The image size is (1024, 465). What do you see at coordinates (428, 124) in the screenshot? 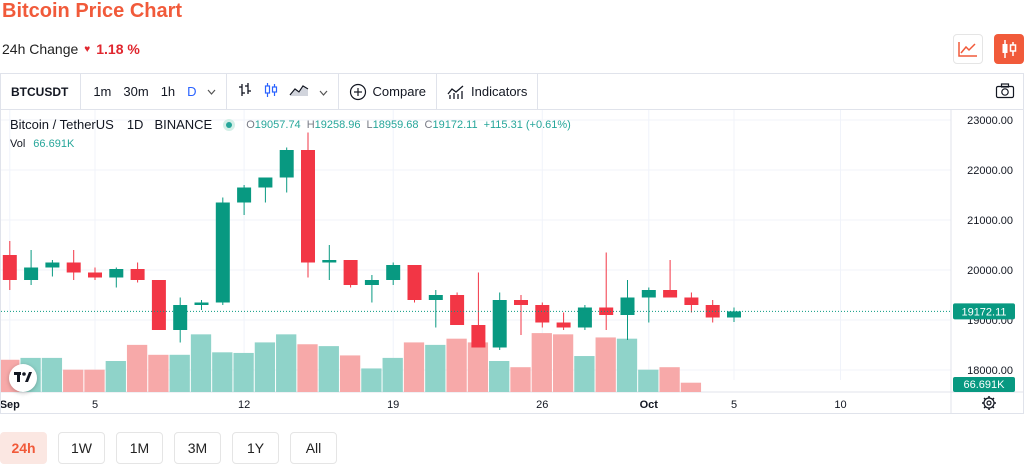
I see `close-key: C` at bounding box center [428, 124].